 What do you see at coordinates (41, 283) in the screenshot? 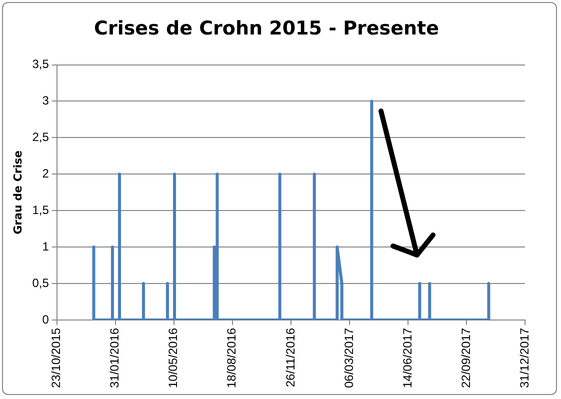
I see `y-tick-label: 0,5` at bounding box center [41, 283].